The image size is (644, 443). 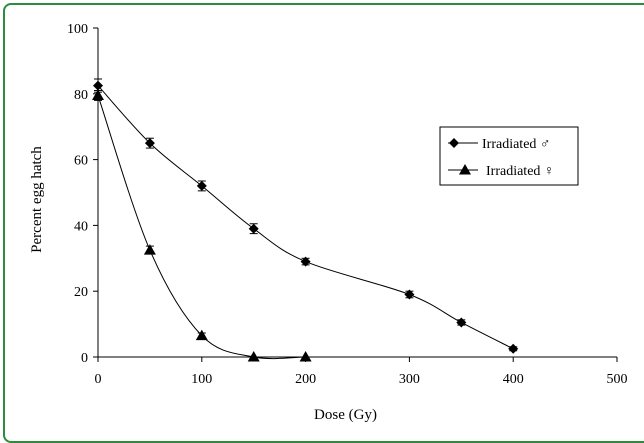 What do you see at coordinates (77, 29) in the screenshot?
I see `y-tick-label: 100` at bounding box center [77, 29].